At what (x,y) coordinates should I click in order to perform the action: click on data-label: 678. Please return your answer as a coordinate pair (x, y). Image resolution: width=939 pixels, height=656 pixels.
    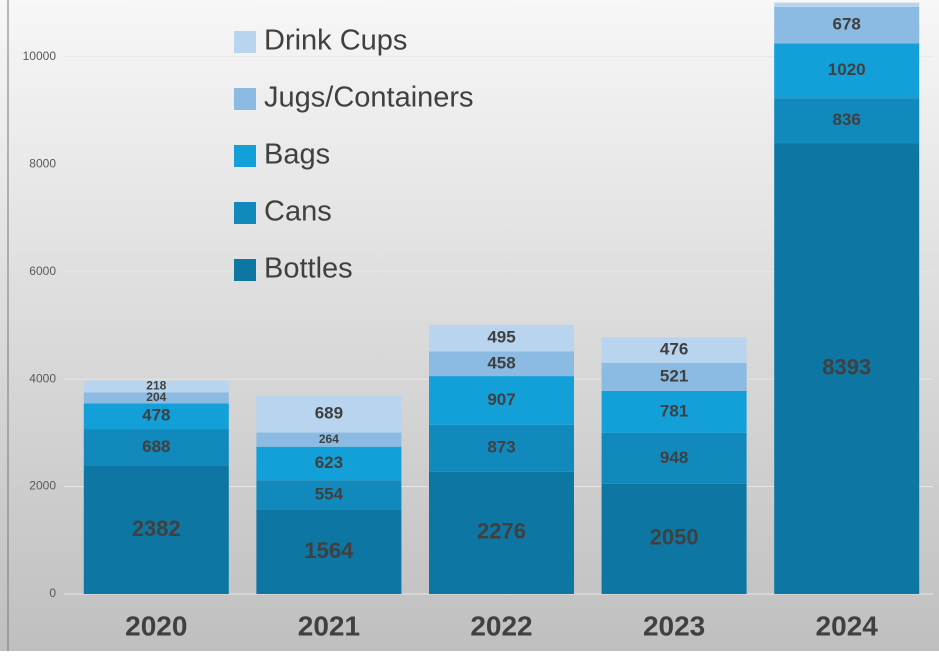
    Looking at the image, I should click on (847, 24).